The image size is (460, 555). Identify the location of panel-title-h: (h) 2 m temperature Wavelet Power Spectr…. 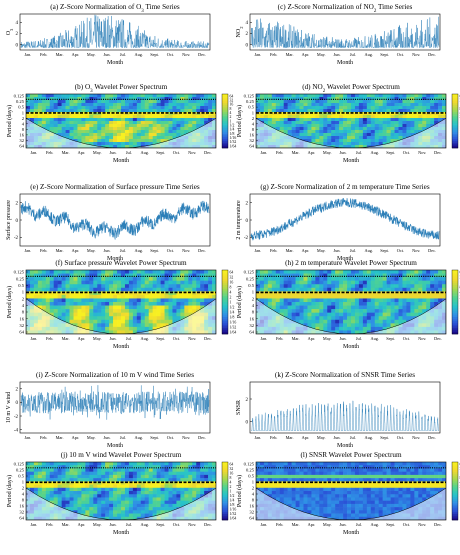
(351, 263).